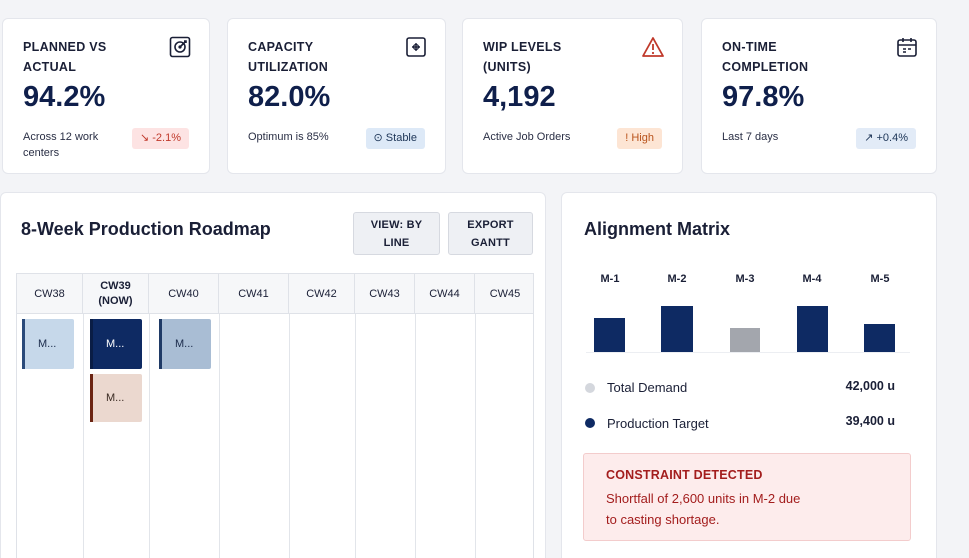 This screenshot has height=558, width=969. I want to click on week-column-cw42: CW42, so click(322, 294).